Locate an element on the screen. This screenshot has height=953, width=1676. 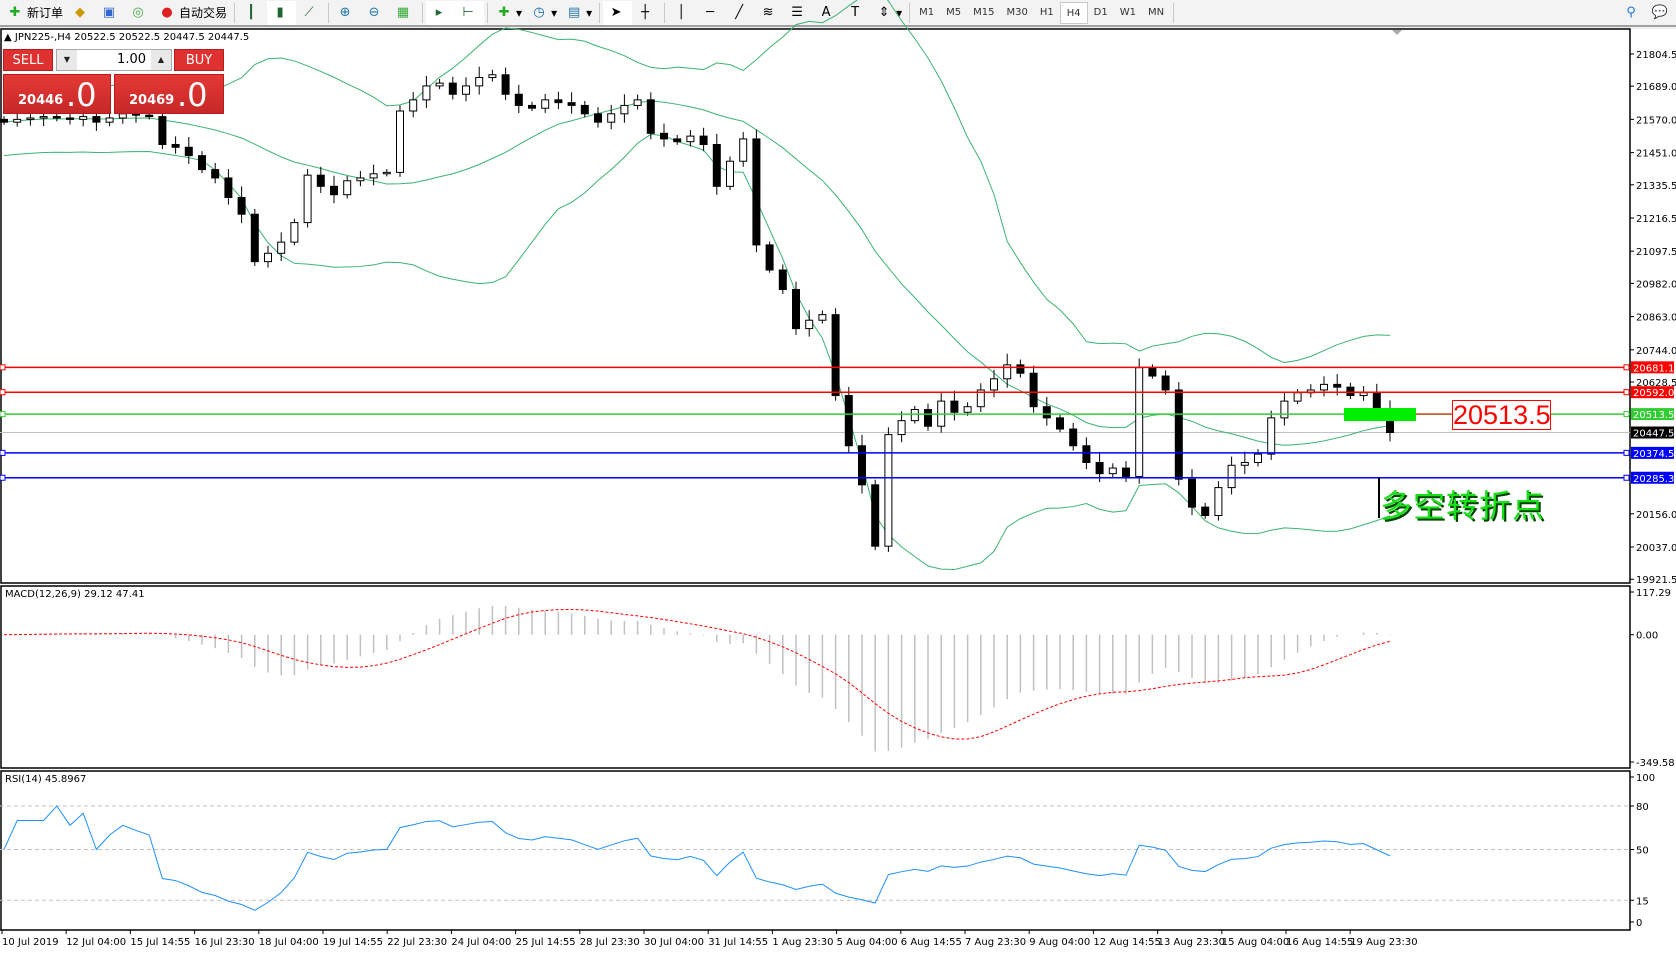
timeframe-m30: M30 is located at coordinates (1017, 12).